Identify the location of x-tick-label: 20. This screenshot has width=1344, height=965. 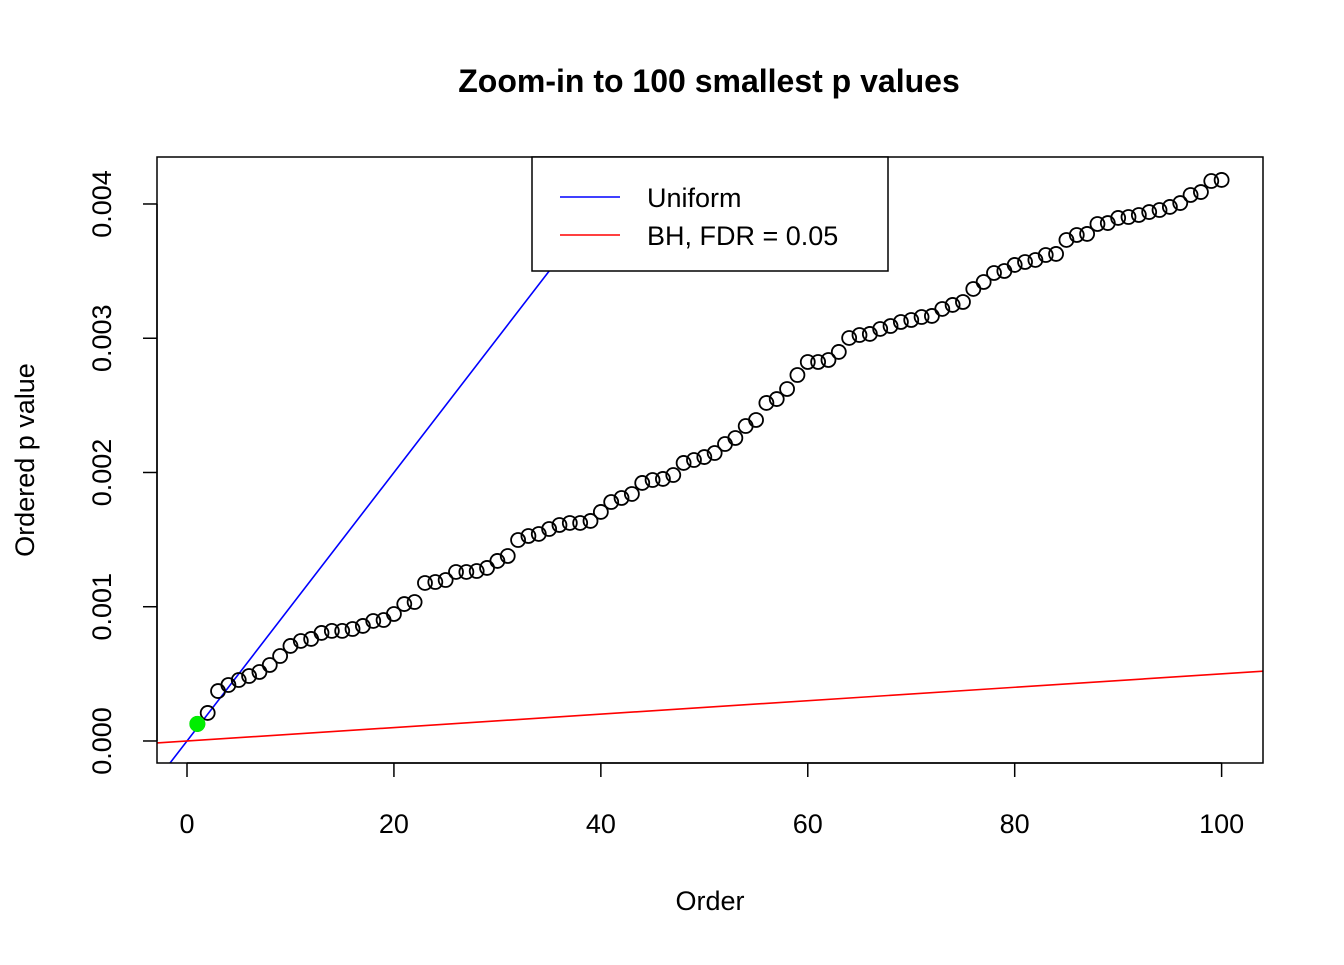
(394, 824).